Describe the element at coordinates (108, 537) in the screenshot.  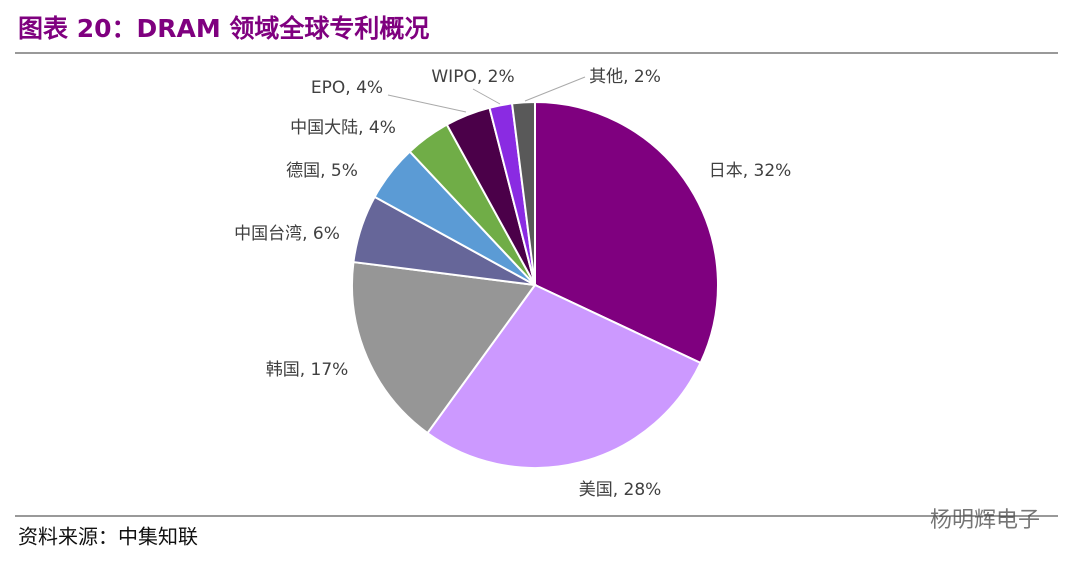
I see `source: 资料来源：中集知联` at that location.